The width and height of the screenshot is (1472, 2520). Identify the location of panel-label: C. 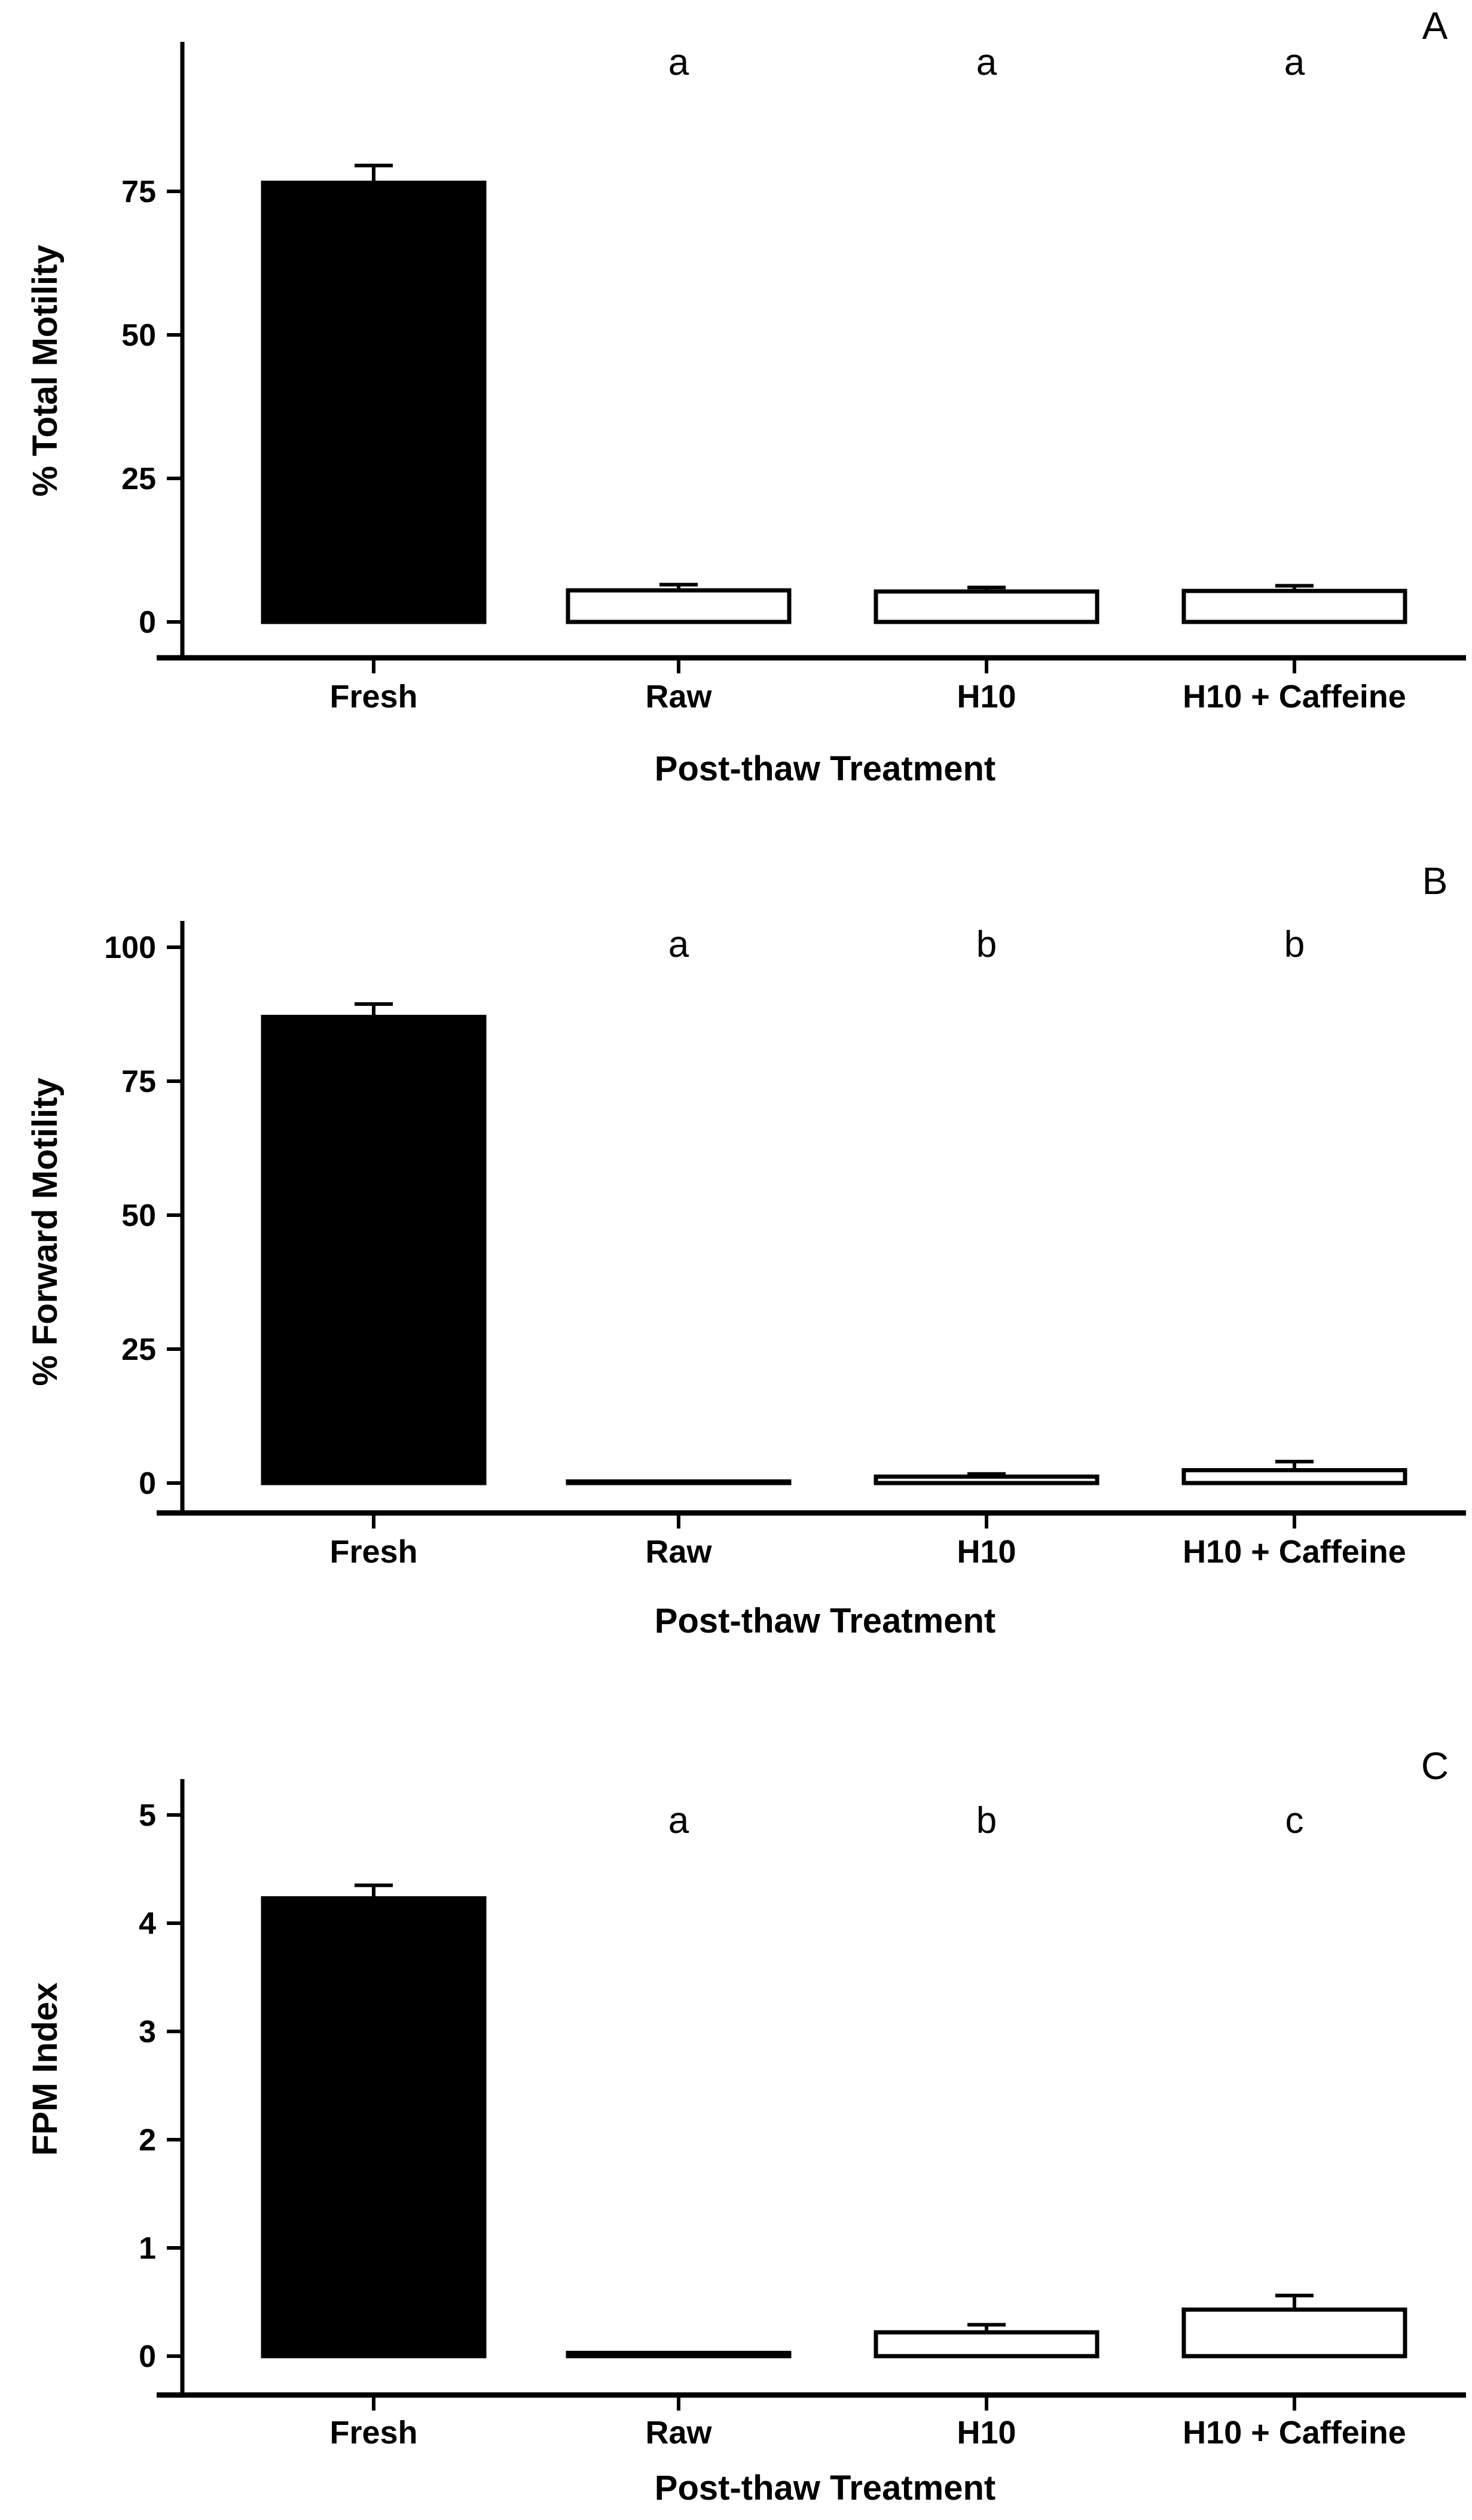
(1435, 1766).